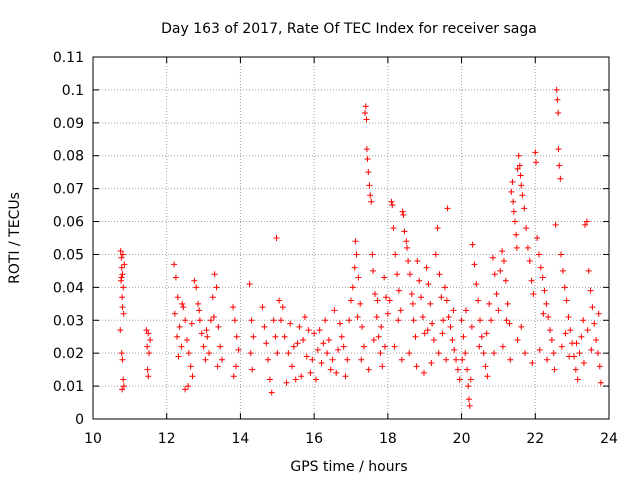 This screenshot has height=480, width=640. What do you see at coordinates (68, 255) in the screenshot?
I see `y-tick-label: 0.05` at bounding box center [68, 255].